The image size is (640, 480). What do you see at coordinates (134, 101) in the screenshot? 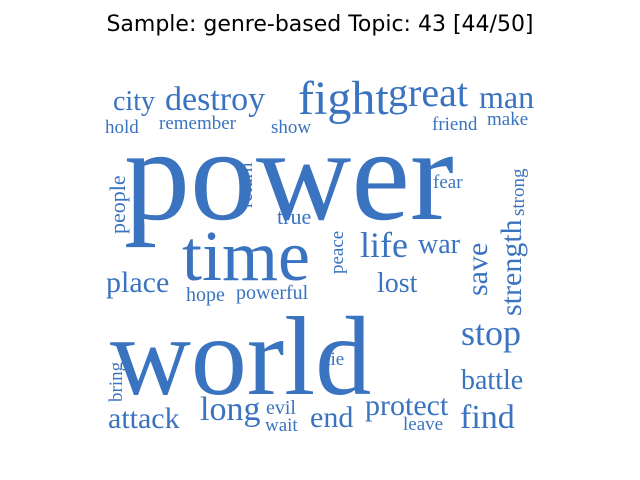
I see `word-city: city` at bounding box center [134, 101].